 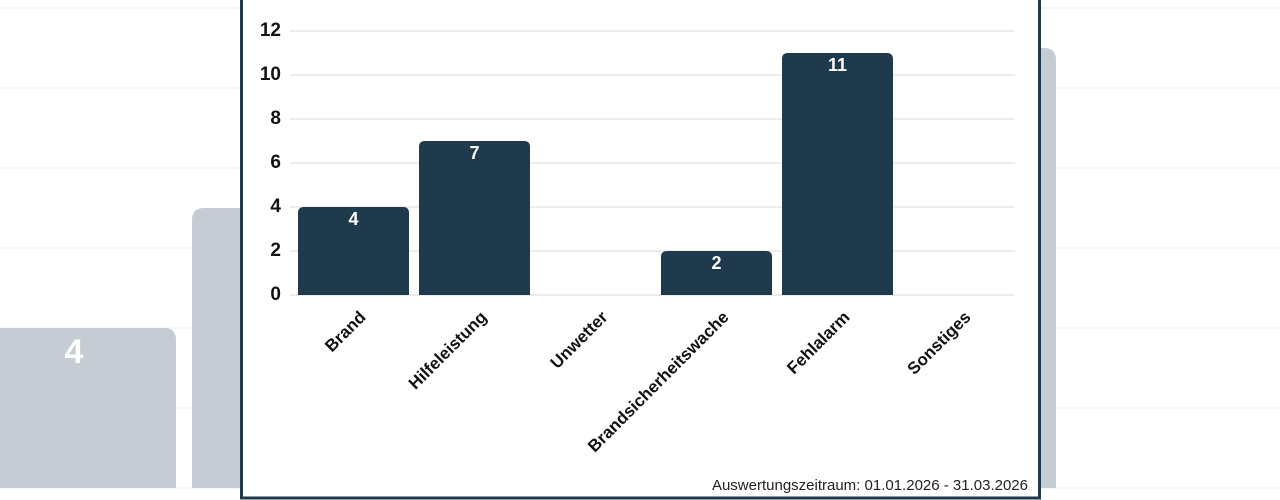 What do you see at coordinates (275, 118) in the screenshot?
I see `y-tick-label: 8` at bounding box center [275, 118].